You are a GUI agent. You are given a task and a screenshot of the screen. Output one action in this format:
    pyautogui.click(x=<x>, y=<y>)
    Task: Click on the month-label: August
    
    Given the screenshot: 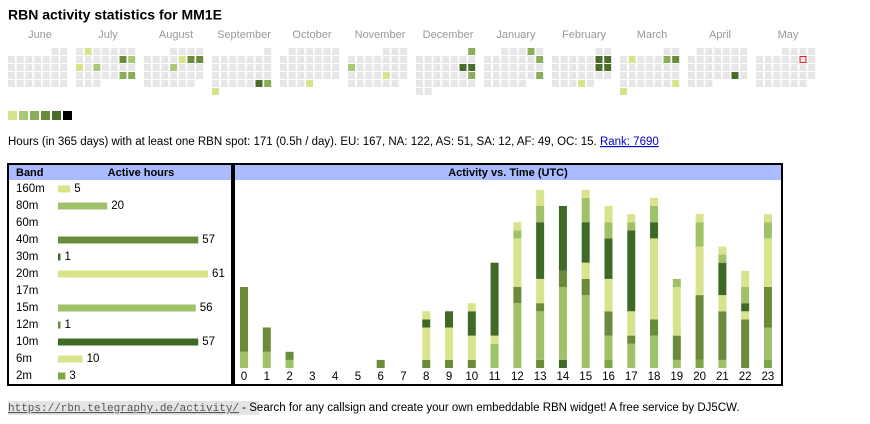 What is the action you would take?
    pyautogui.click(x=176, y=35)
    